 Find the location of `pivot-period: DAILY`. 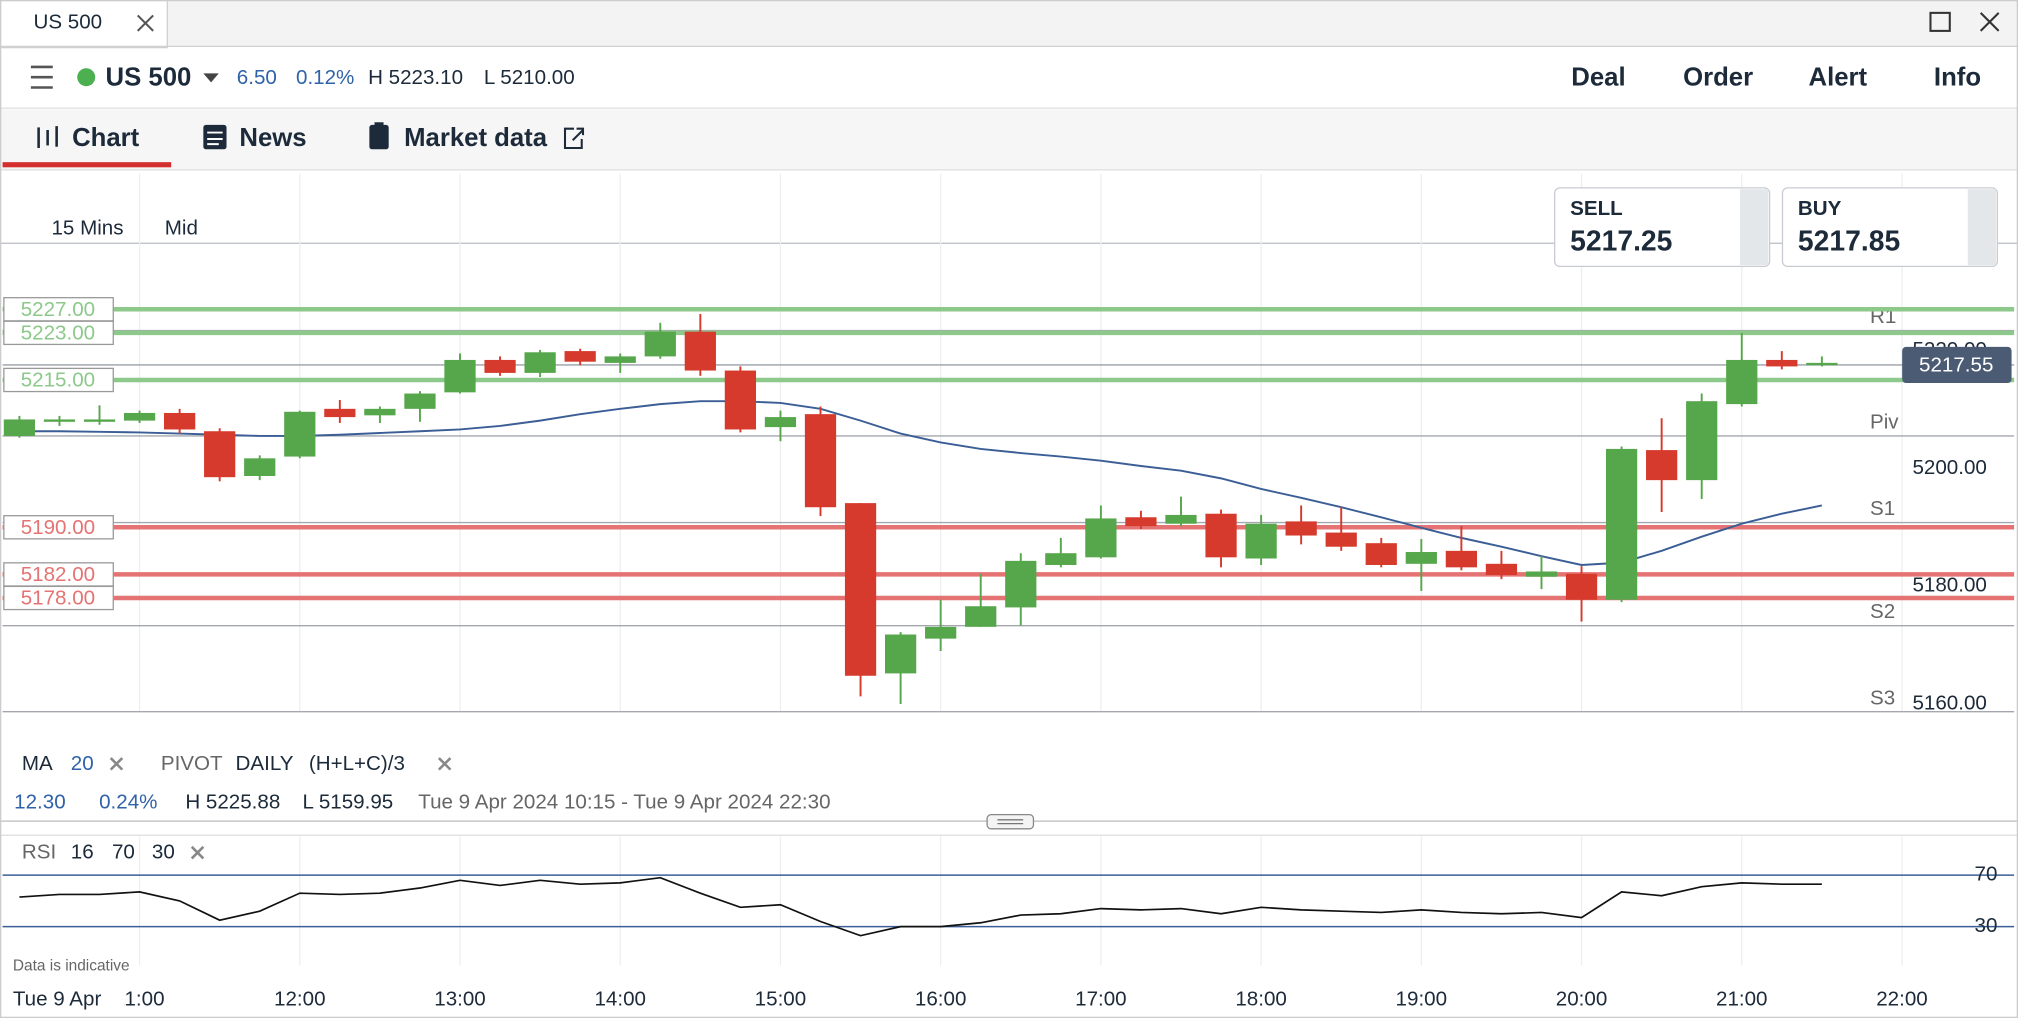

pivot-period: DAILY is located at coordinates (265, 763).